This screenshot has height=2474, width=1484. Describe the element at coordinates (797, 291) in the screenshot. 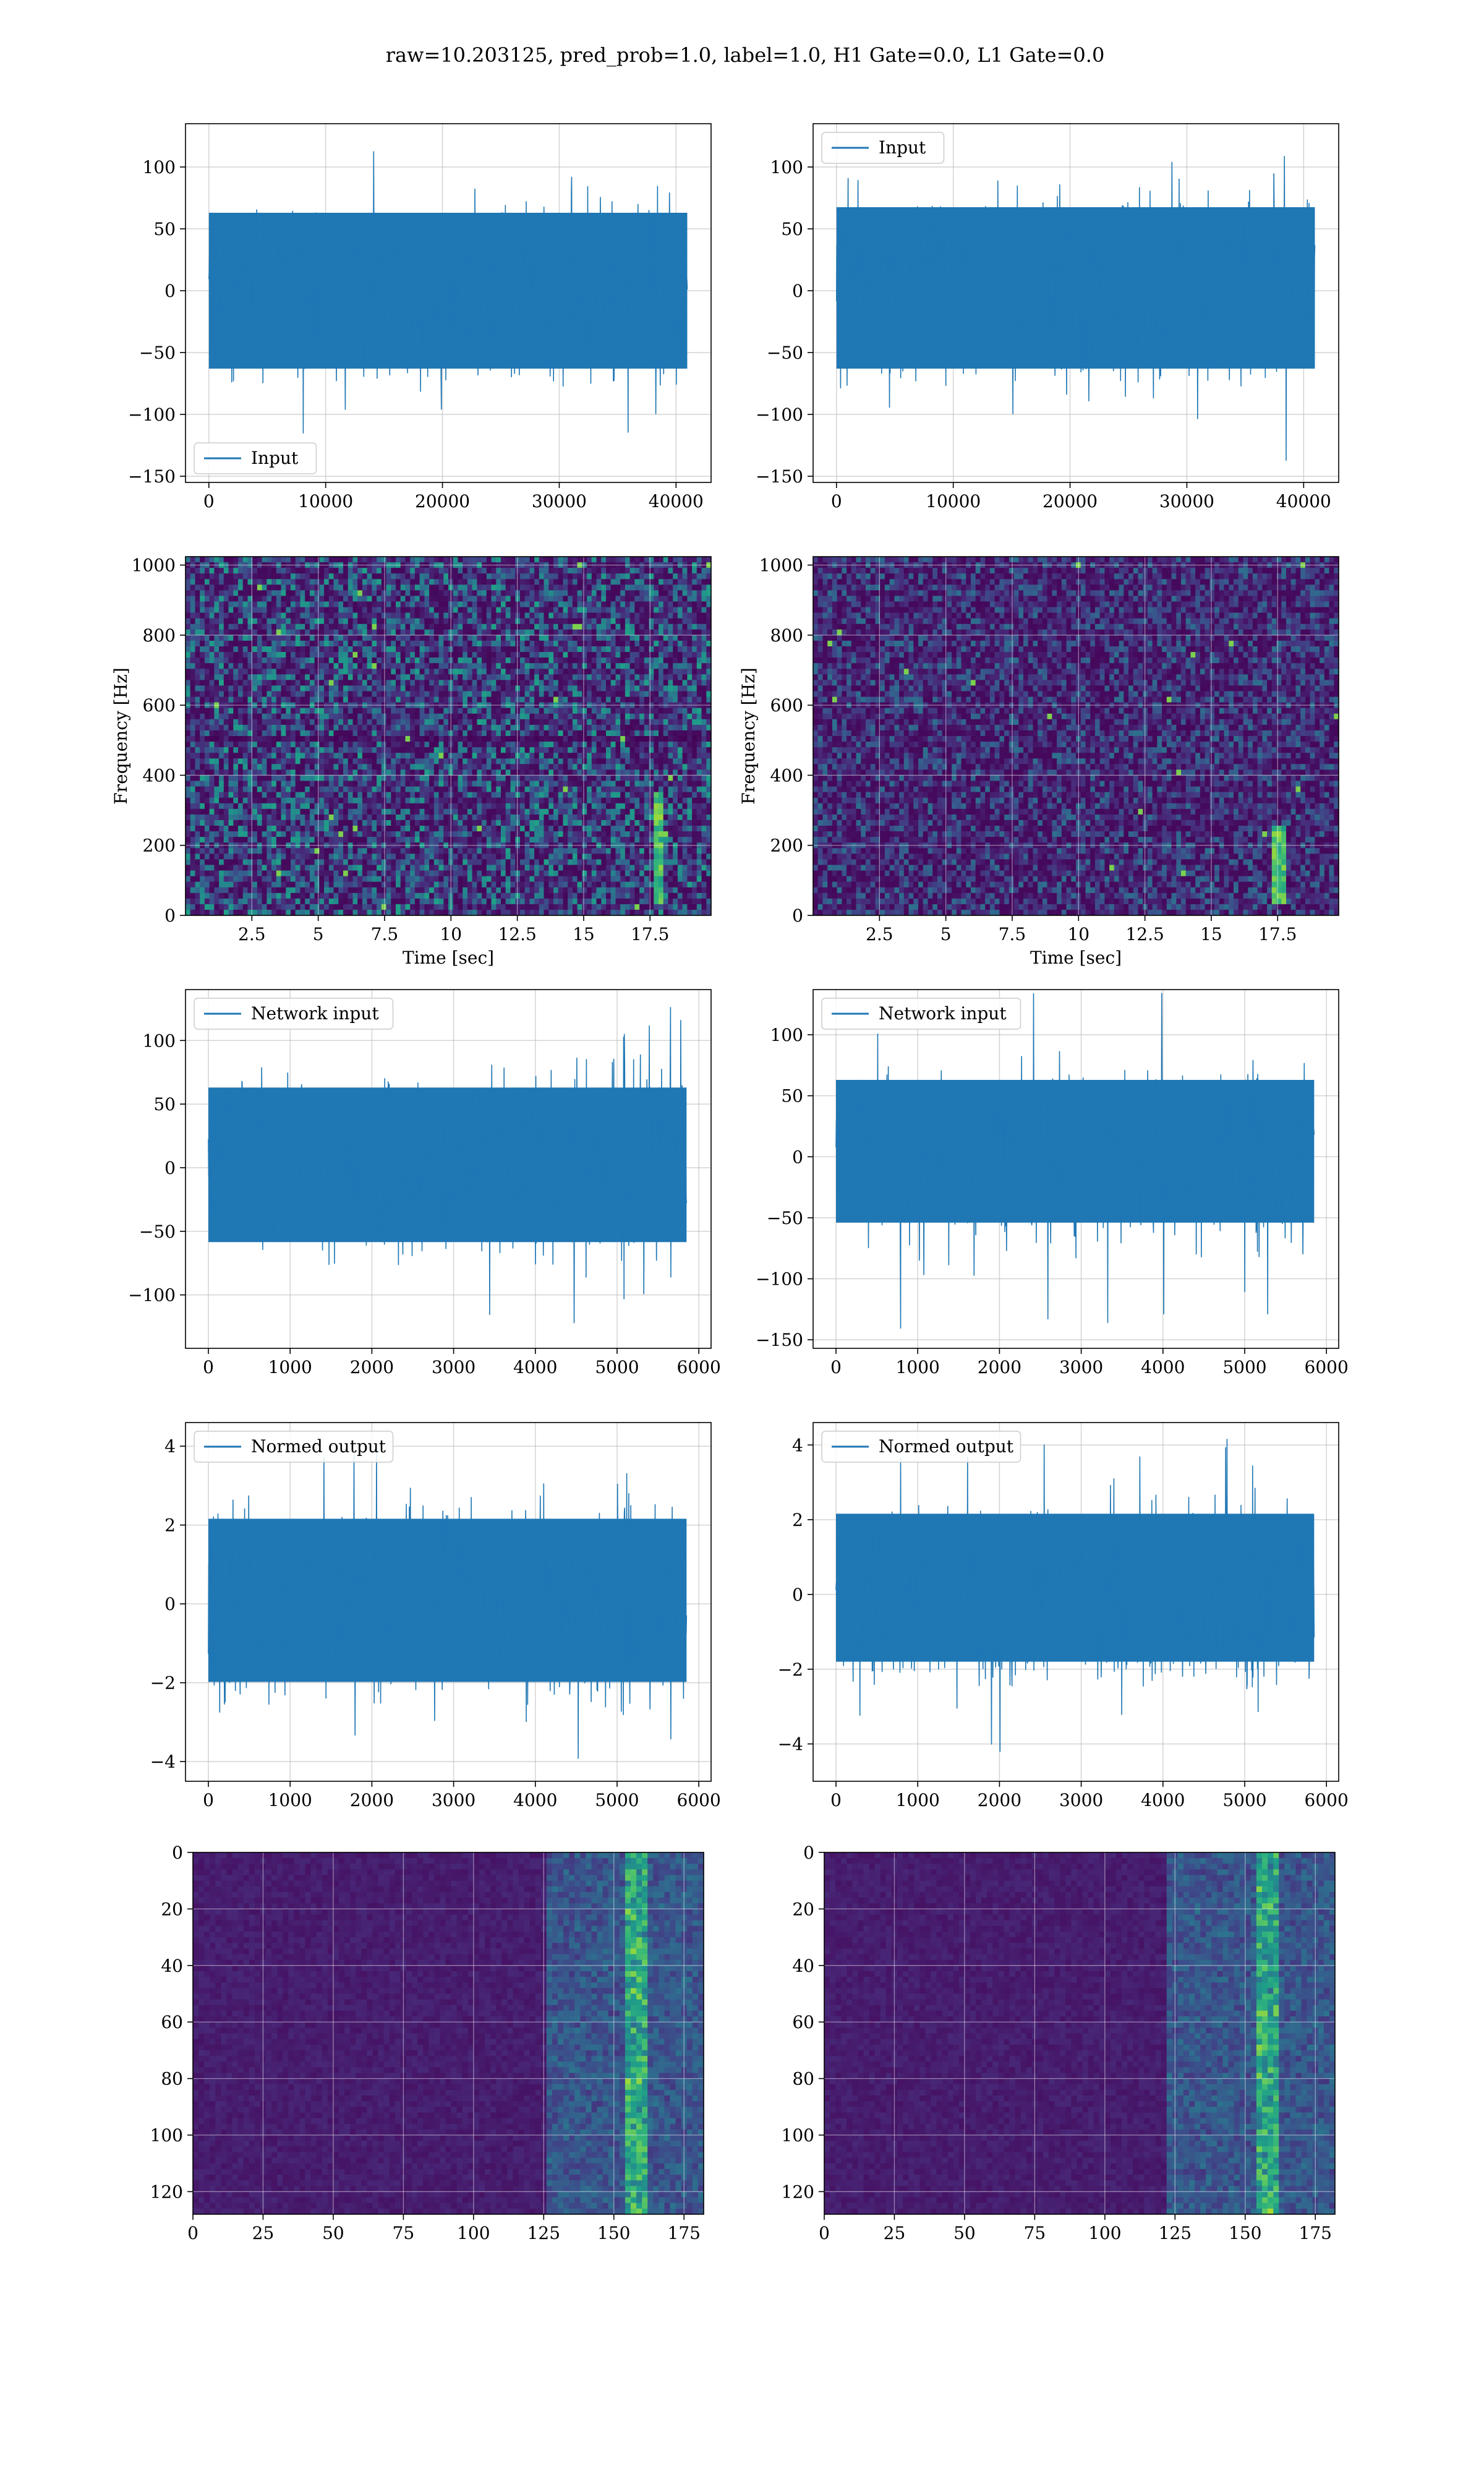

I see `y-tick-label: 0` at that location.